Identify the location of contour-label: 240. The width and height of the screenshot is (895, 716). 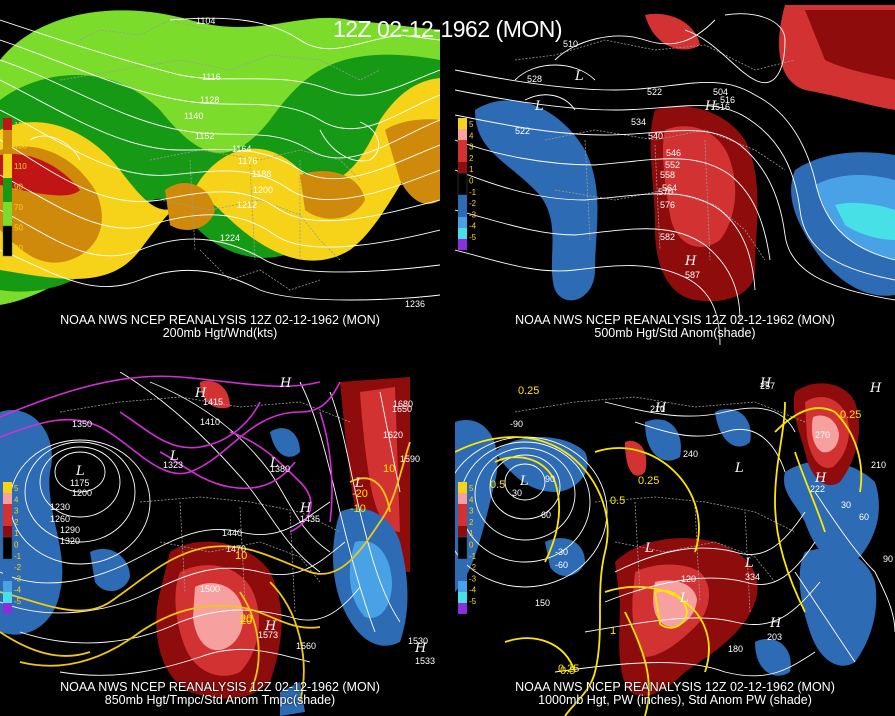
(690, 454).